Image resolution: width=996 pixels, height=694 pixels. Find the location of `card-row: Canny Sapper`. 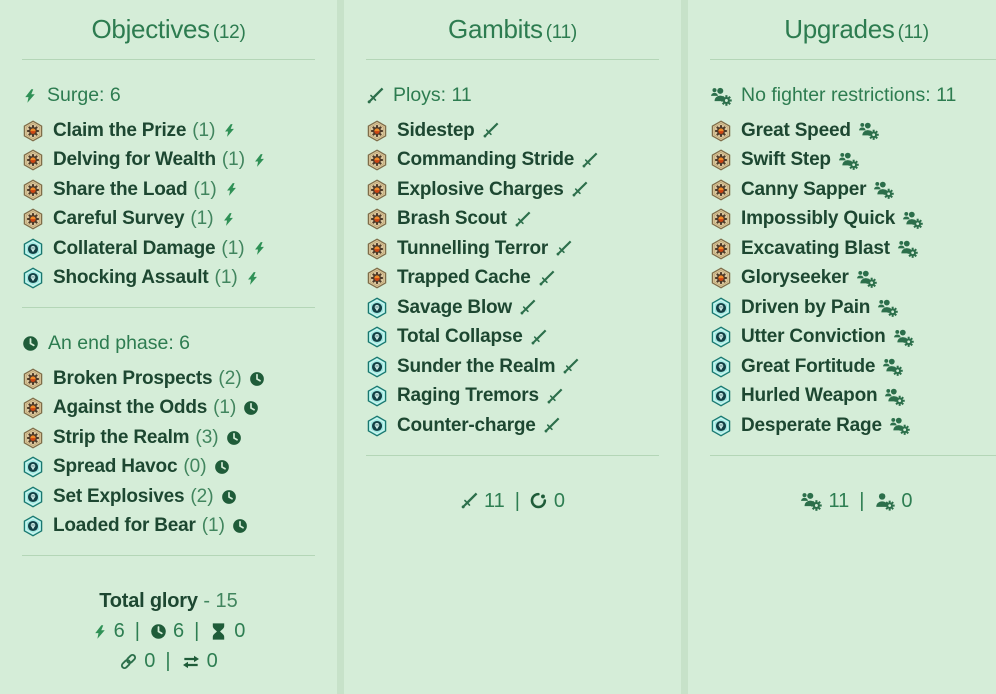

card-row: Canny Sapper is located at coordinates (853, 190).